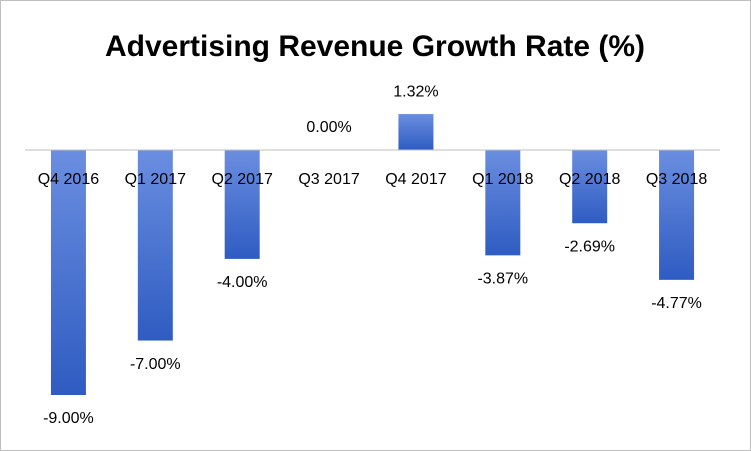 The image size is (751, 451). I want to click on x-tick-label: Q3 2018, so click(676, 179).